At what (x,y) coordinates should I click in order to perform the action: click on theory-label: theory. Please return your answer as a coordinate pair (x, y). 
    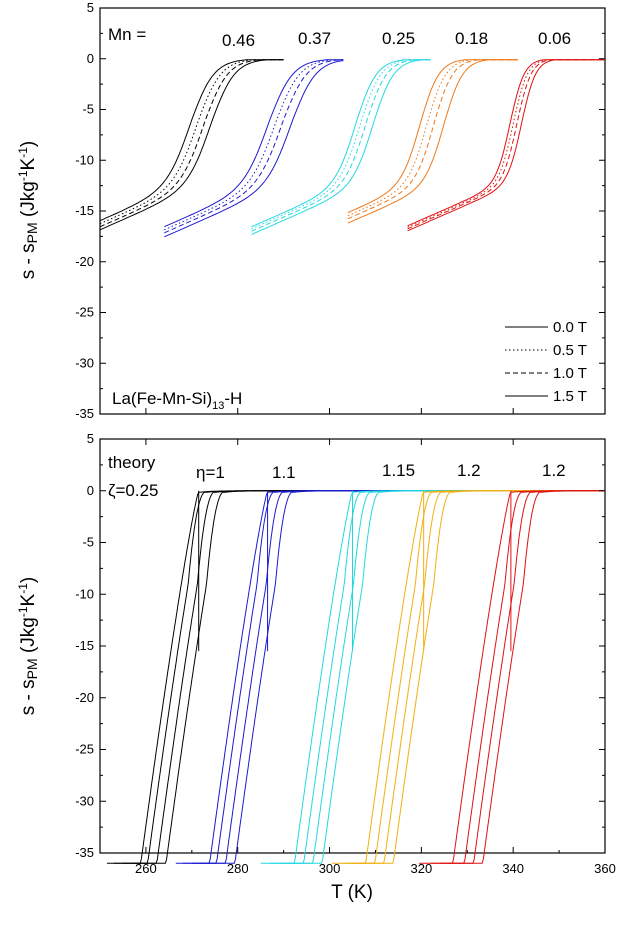
    Looking at the image, I should click on (132, 462).